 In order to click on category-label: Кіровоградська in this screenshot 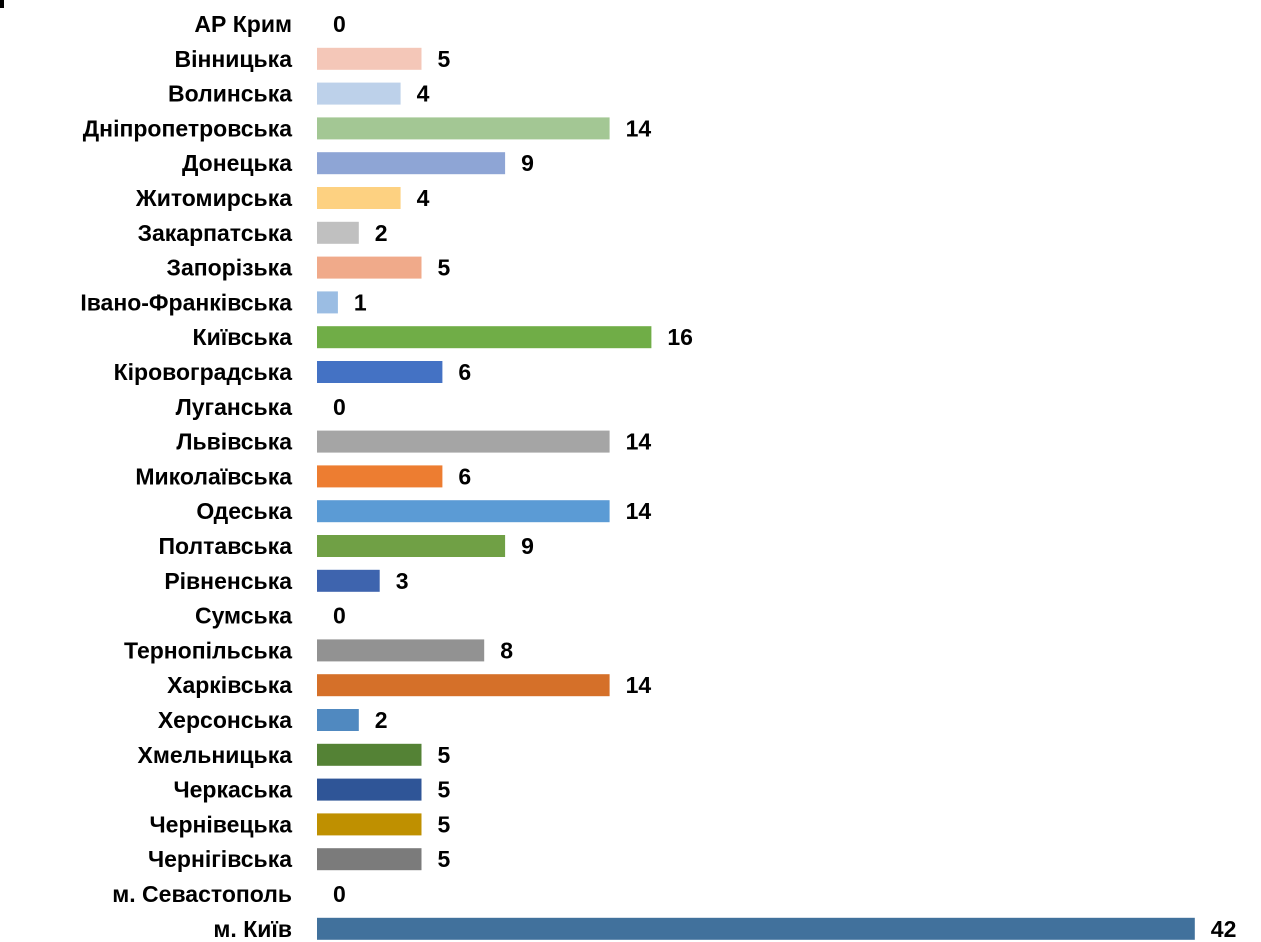, I will do `click(203, 372)`.